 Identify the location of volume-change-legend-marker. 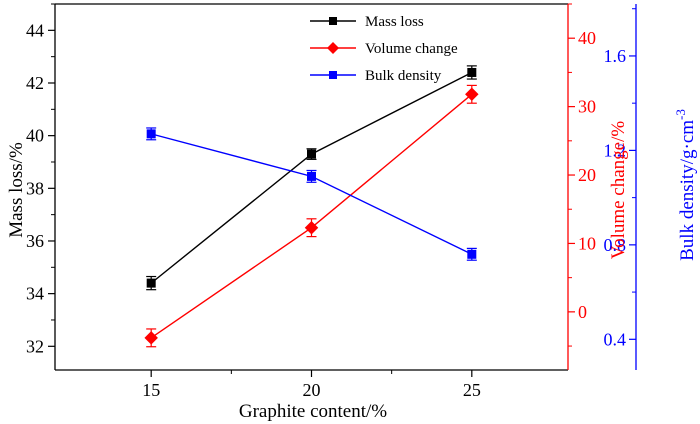
(333, 48).